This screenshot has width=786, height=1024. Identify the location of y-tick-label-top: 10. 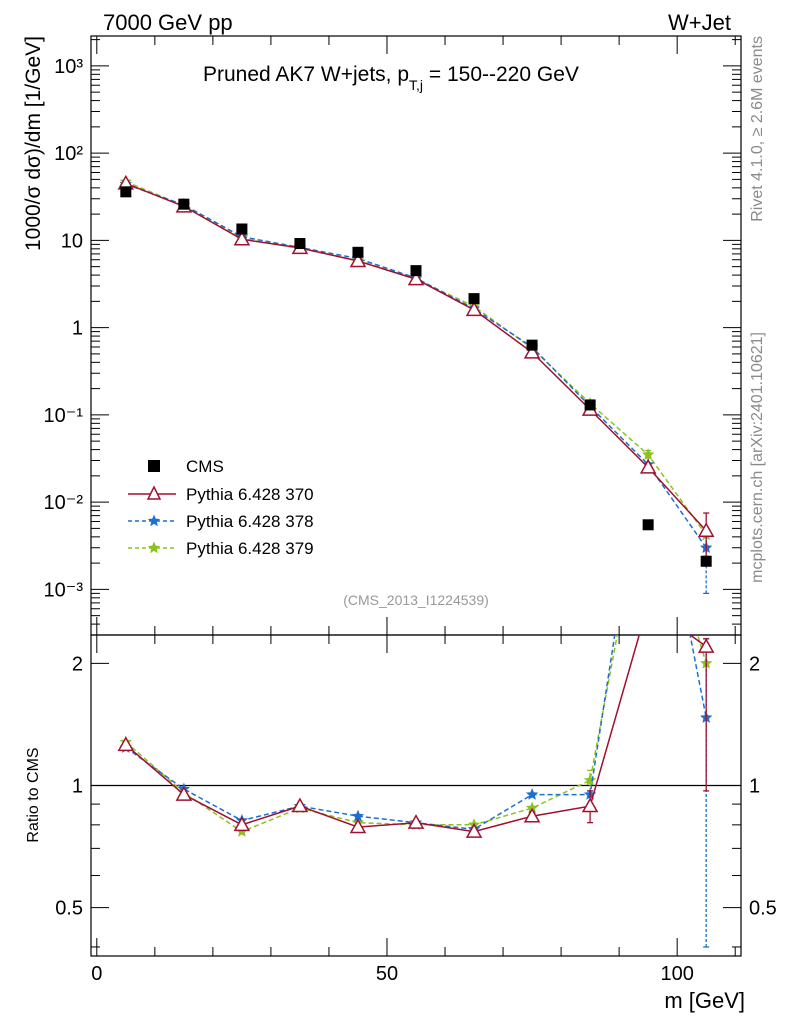
(72, 241).